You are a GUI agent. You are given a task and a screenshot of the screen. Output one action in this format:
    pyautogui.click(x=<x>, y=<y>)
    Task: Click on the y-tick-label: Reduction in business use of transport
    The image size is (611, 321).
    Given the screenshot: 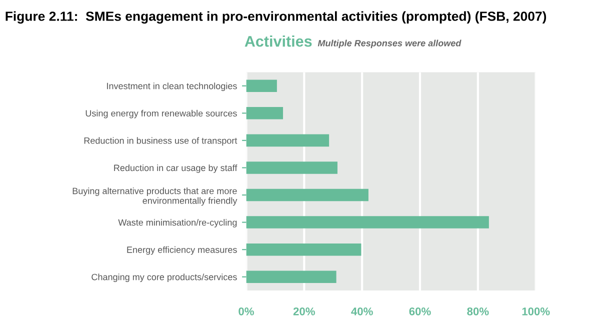 What is the action you would take?
    pyautogui.click(x=161, y=141)
    